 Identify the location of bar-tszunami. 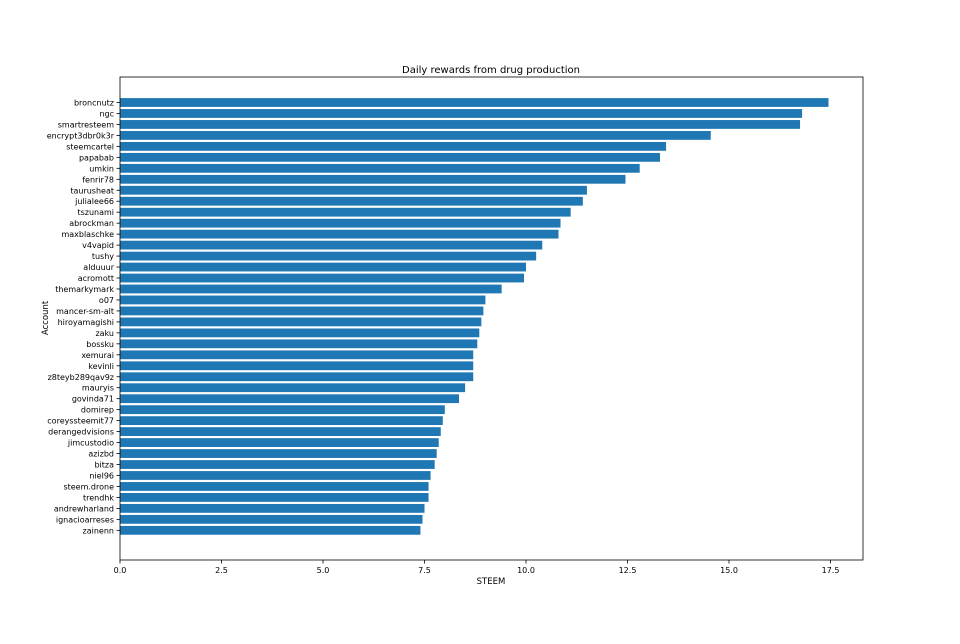
(345, 212).